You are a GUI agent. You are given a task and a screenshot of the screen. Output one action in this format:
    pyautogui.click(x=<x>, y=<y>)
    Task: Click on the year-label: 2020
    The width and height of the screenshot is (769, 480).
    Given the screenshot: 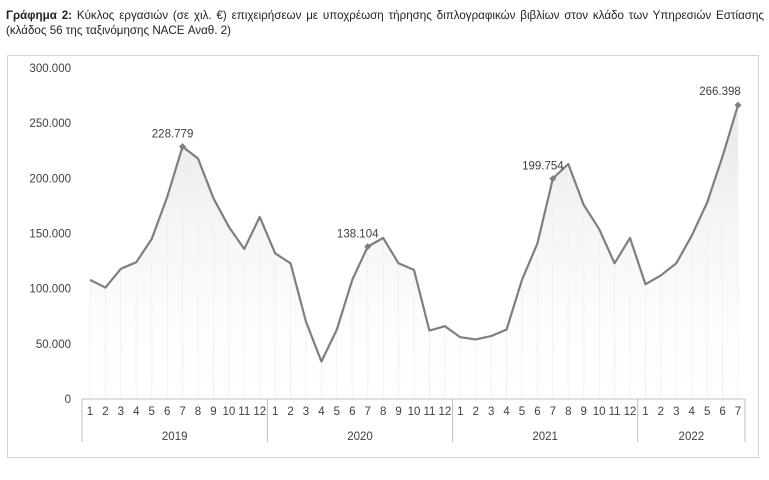 What is the action you would take?
    pyautogui.click(x=360, y=437)
    